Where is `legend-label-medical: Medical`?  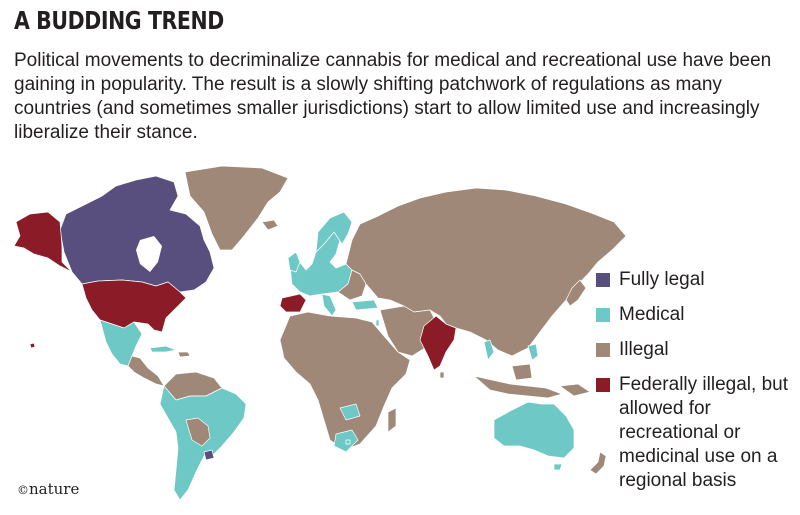 legend-label-medical: Medical is located at coordinates (652, 314).